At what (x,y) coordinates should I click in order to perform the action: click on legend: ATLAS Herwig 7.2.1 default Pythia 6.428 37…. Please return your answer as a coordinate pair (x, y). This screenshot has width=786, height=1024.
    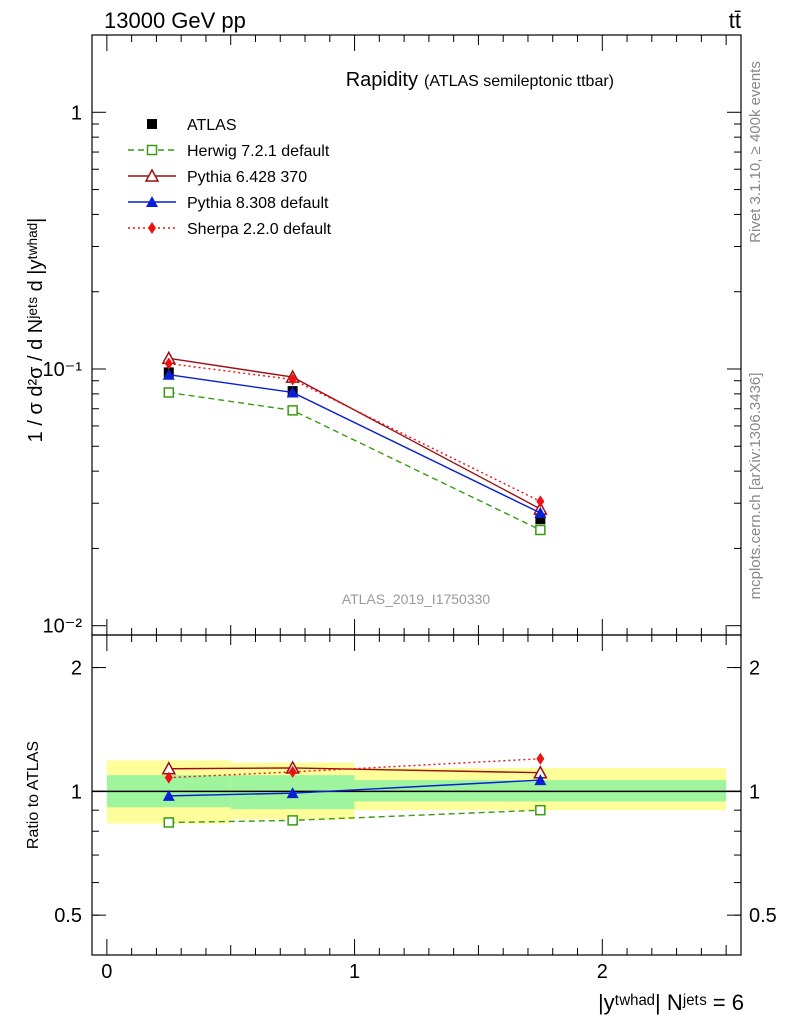
    Looking at the image, I should click on (230, 177).